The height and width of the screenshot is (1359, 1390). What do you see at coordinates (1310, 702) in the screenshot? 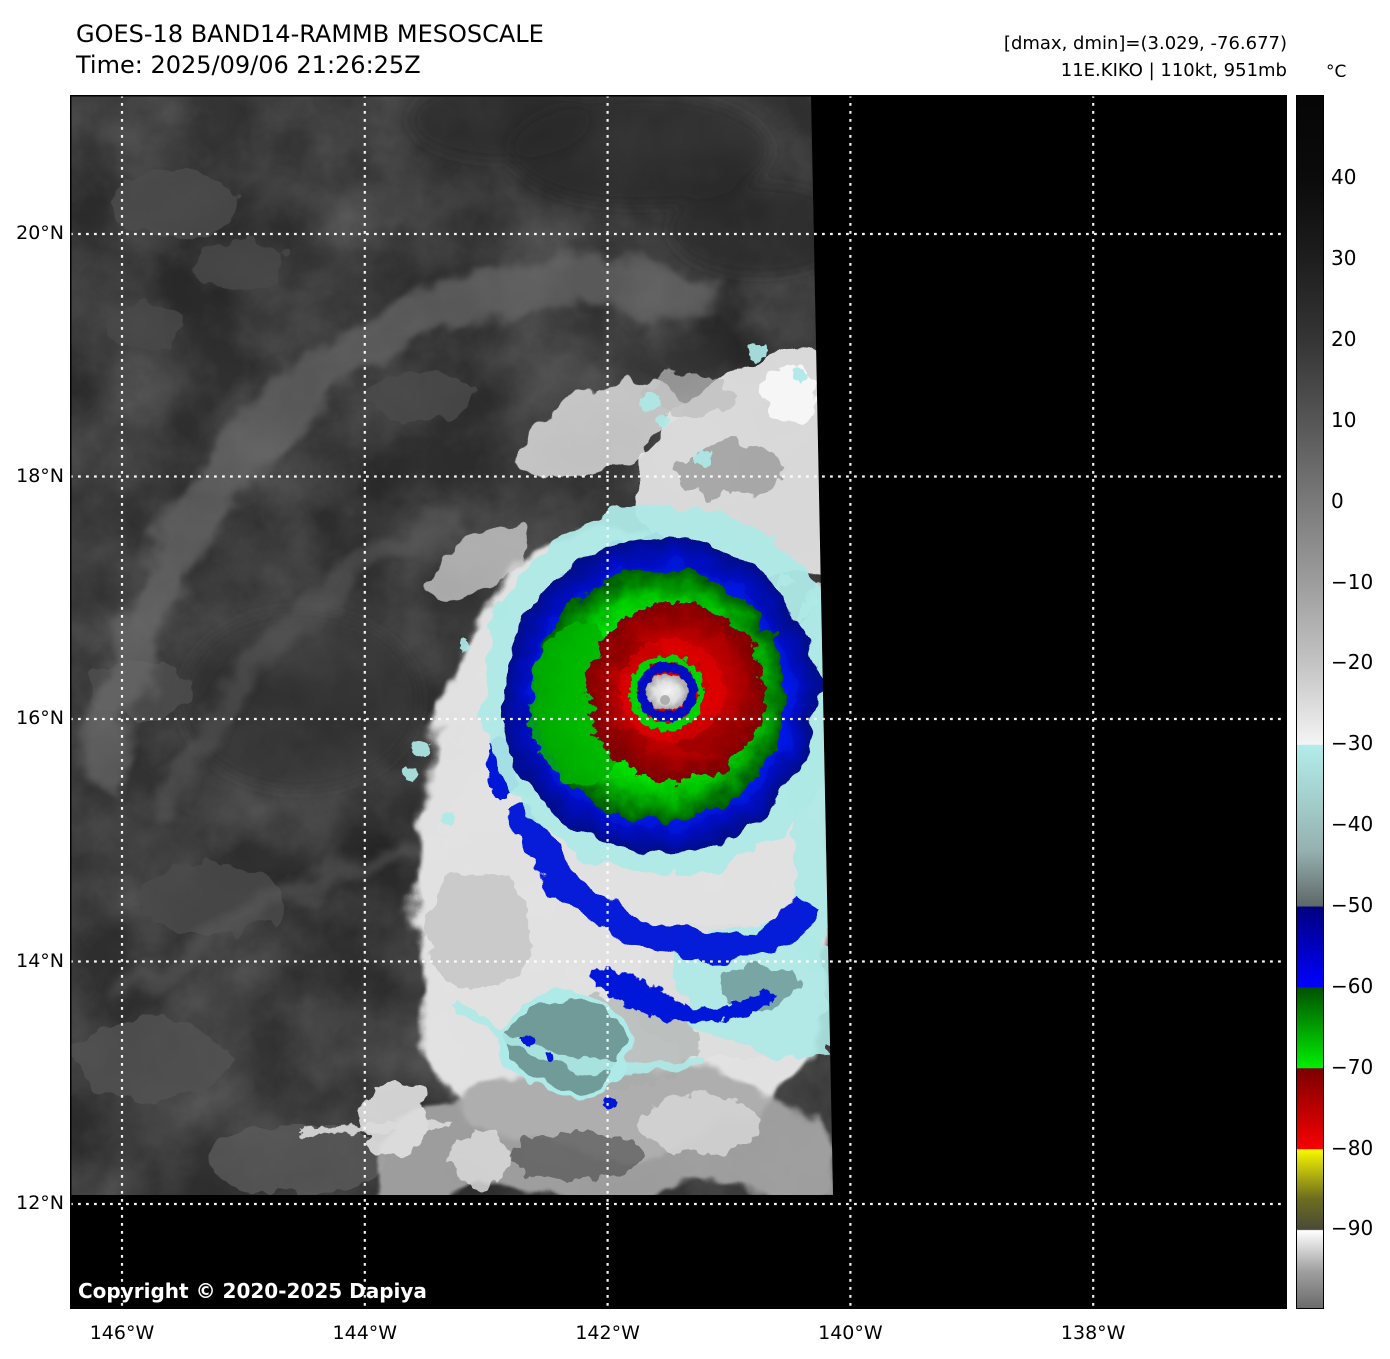
I see `colorbar` at bounding box center [1310, 702].